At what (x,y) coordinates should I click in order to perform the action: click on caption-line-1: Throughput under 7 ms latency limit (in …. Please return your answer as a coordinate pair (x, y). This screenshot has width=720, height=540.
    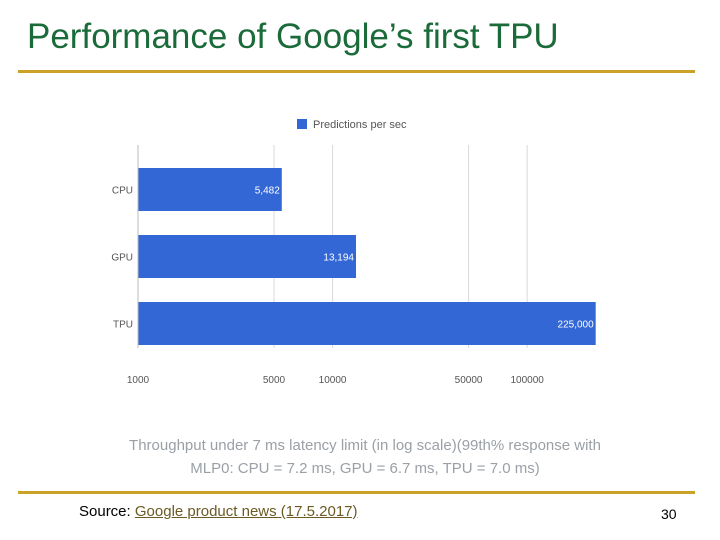
    Looking at the image, I should click on (365, 445).